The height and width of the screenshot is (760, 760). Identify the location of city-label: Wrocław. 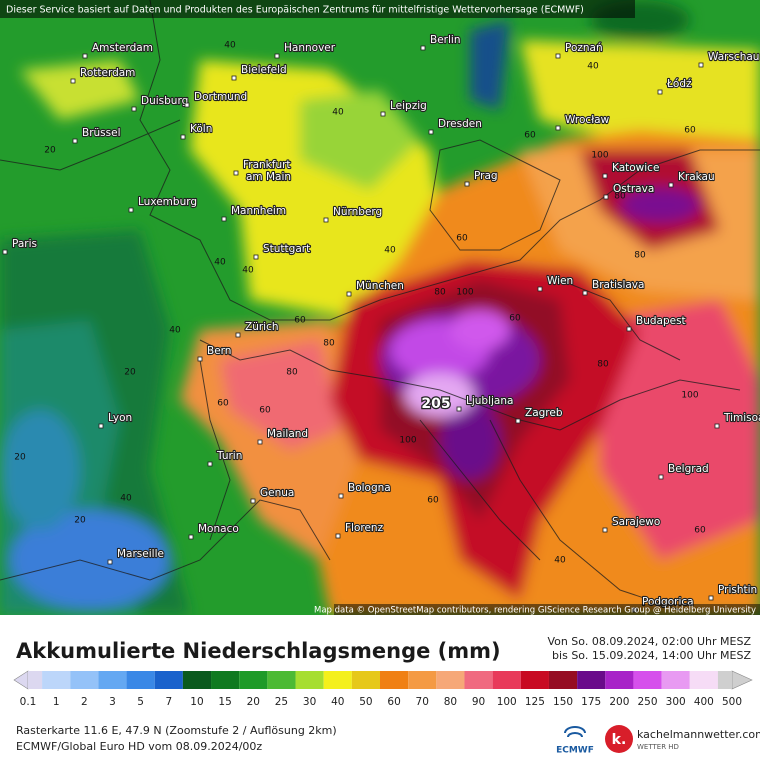
(587, 120).